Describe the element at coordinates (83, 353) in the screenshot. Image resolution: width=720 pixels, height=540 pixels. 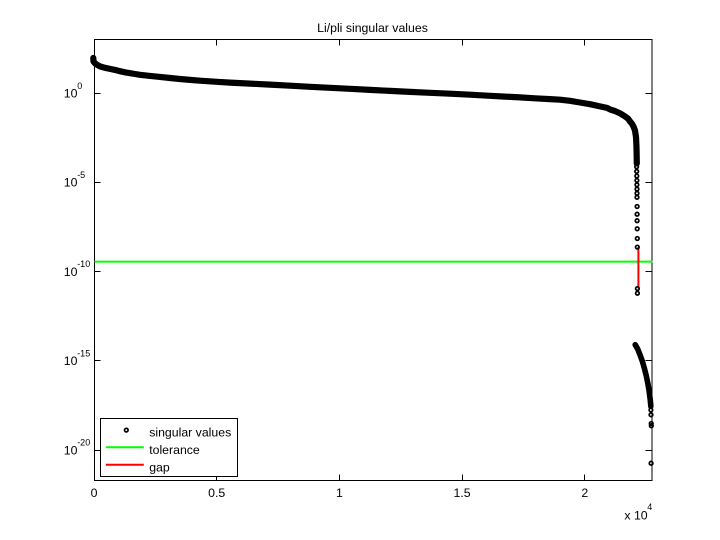
I see `svg-text: -15` at that location.